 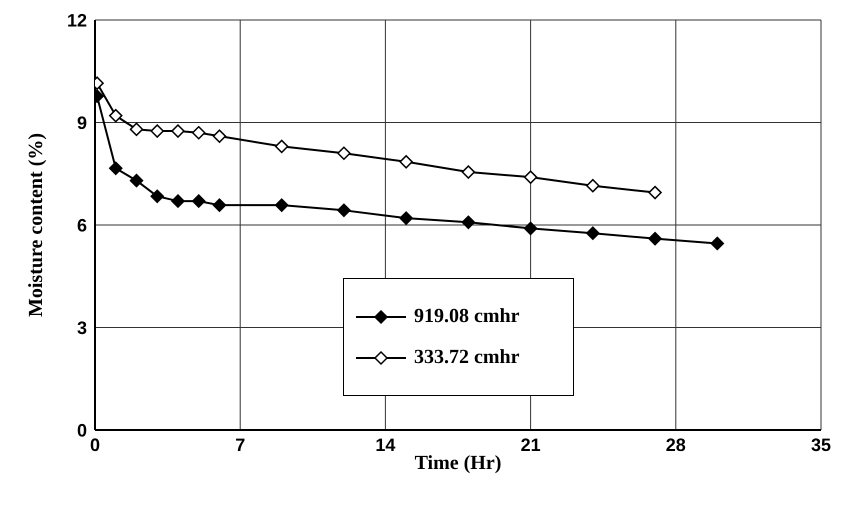 I want to click on x-tick-label: 35, so click(x=821, y=444).